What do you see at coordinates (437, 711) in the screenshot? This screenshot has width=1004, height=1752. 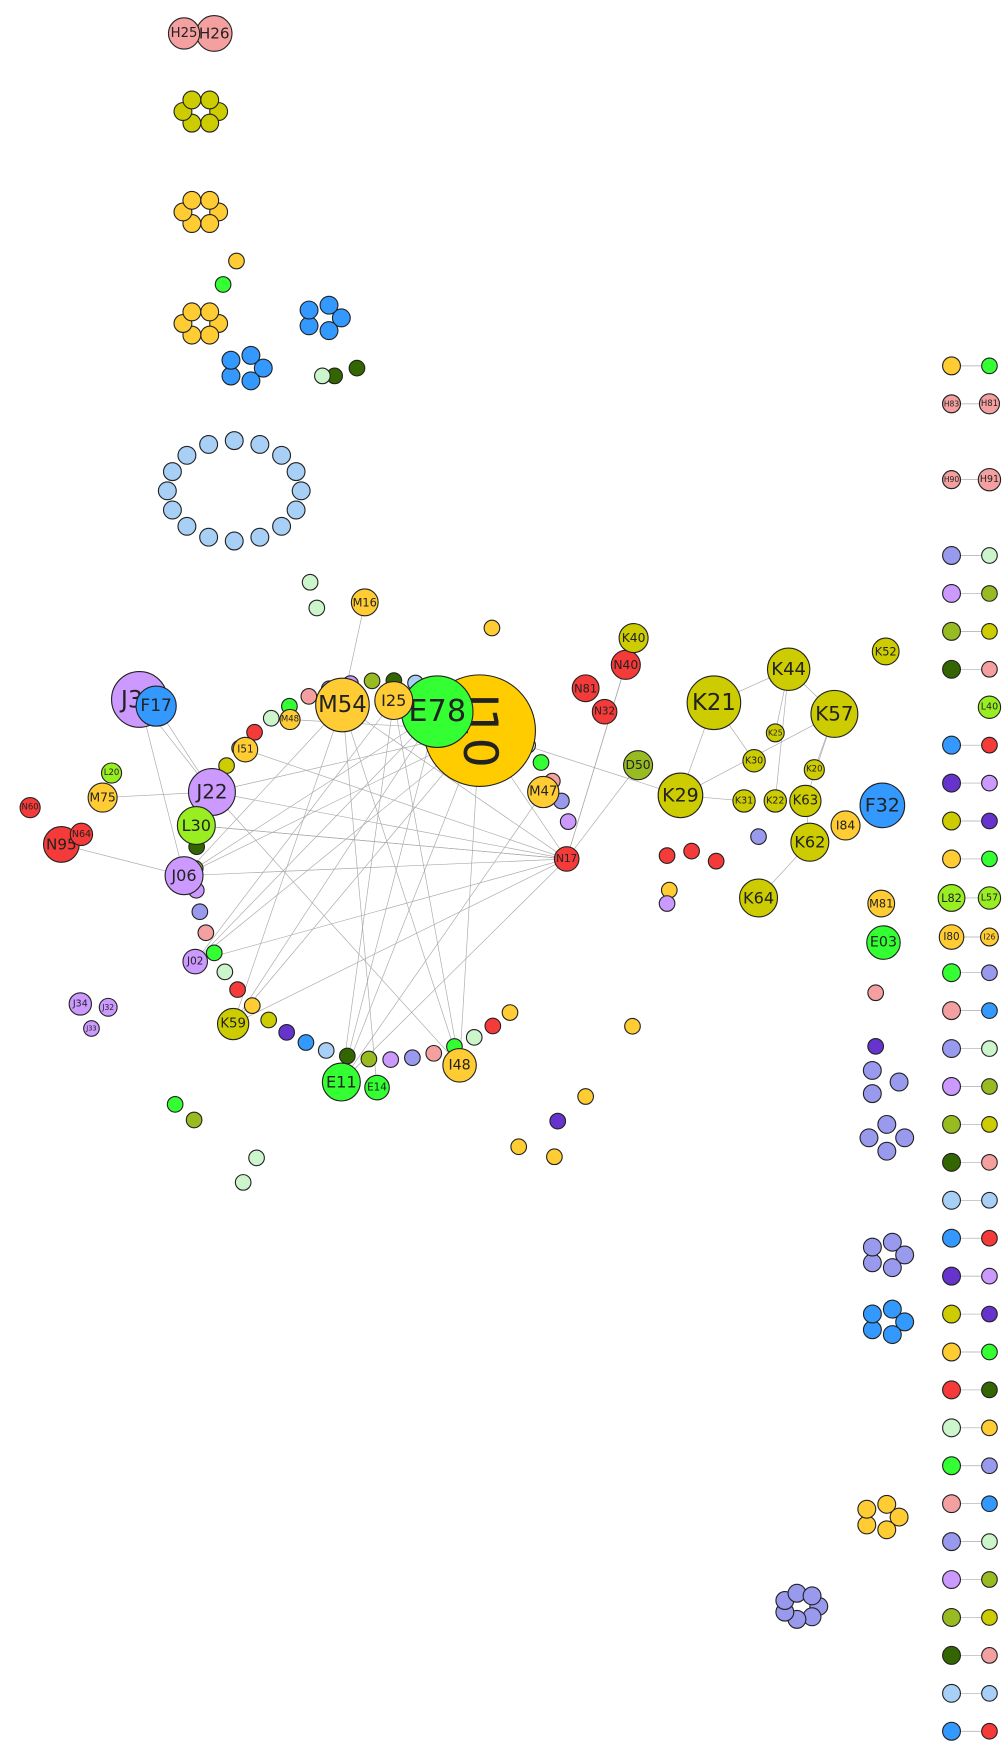 I see `node-label: E78` at bounding box center [437, 711].